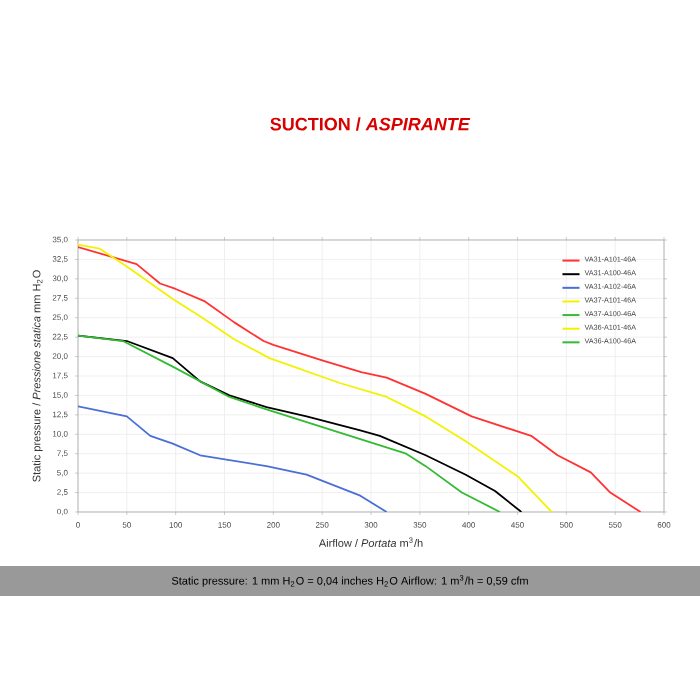 Image resolution: width=700 pixels, height=700 pixels. What do you see at coordinates (370, 124) in the screenshot?
I see `chart-title: SUCTION / ASPIRANTE` at bounding box center [370, 124].